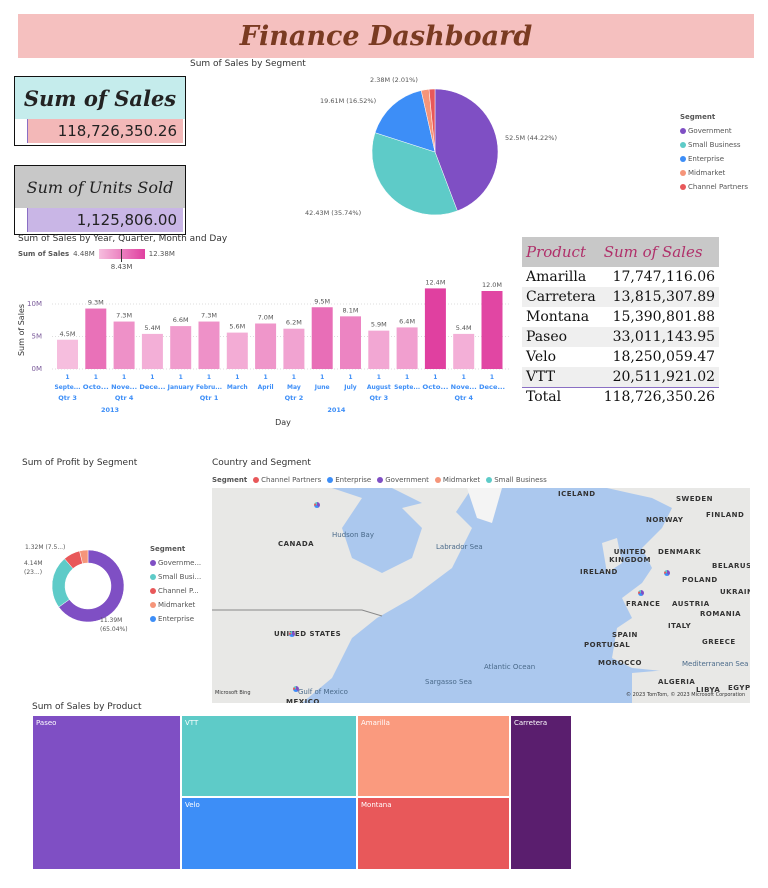 Image resolution: width=768 pixels, height=888 pixels. Describe the element at coordinates (248, 64) in the screenshot. I see `pie-title: Sum of Sales by Segment` at that location.